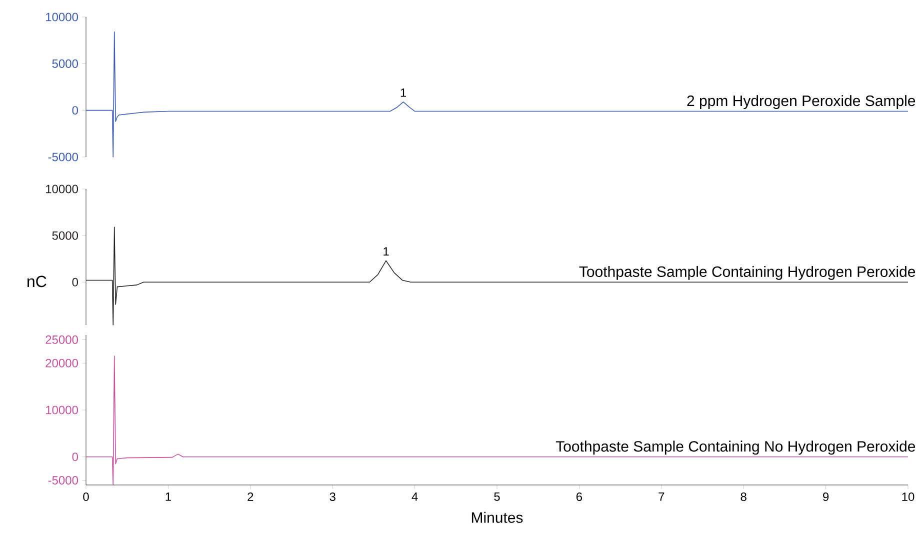  I want to click on x-tick-label: 9, so click(826, 497).